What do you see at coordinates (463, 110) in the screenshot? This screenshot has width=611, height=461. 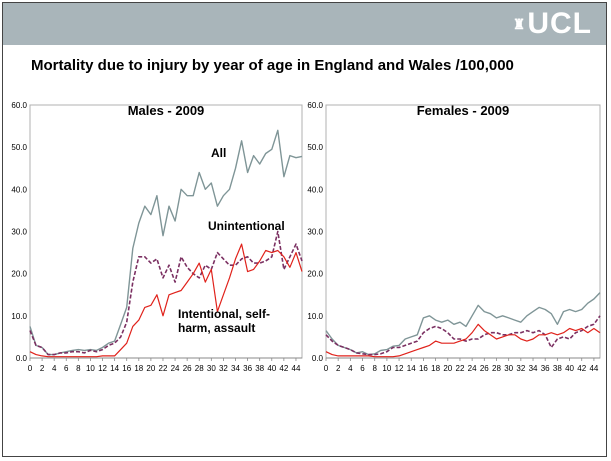 I see `females-chart-title: Females - 2009` at bounding box center [463, 110].